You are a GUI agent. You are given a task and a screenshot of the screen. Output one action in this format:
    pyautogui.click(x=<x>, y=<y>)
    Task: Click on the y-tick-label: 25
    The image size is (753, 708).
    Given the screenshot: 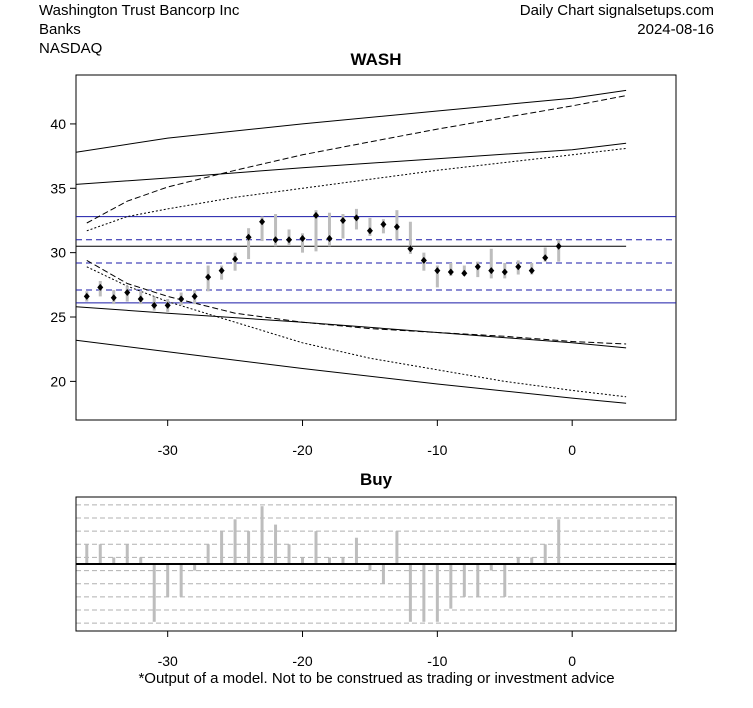 What is the action you would take?
    pyautogui.click(x=58, y=317)
    